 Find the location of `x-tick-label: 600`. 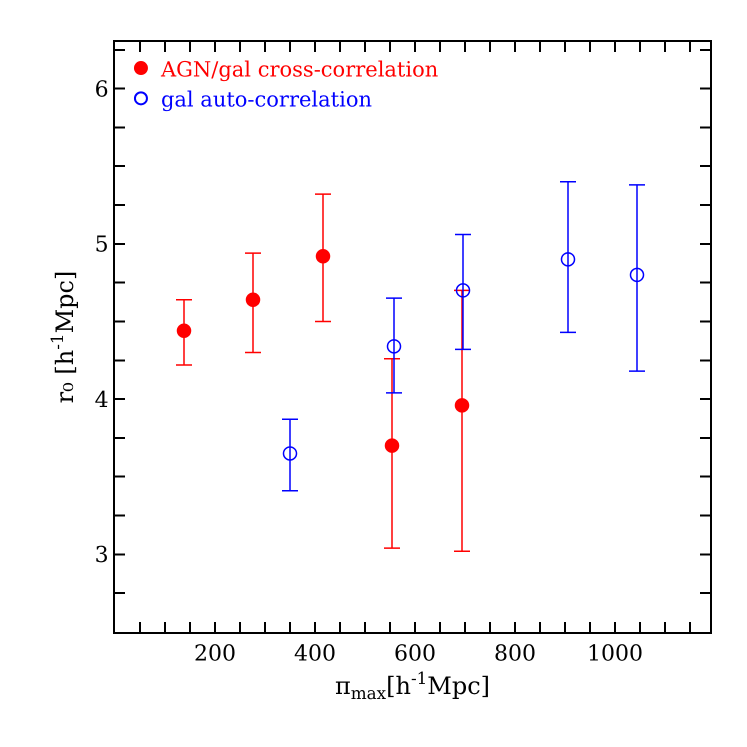

x-tick-label: 600 is located at coordinates (415, 653).